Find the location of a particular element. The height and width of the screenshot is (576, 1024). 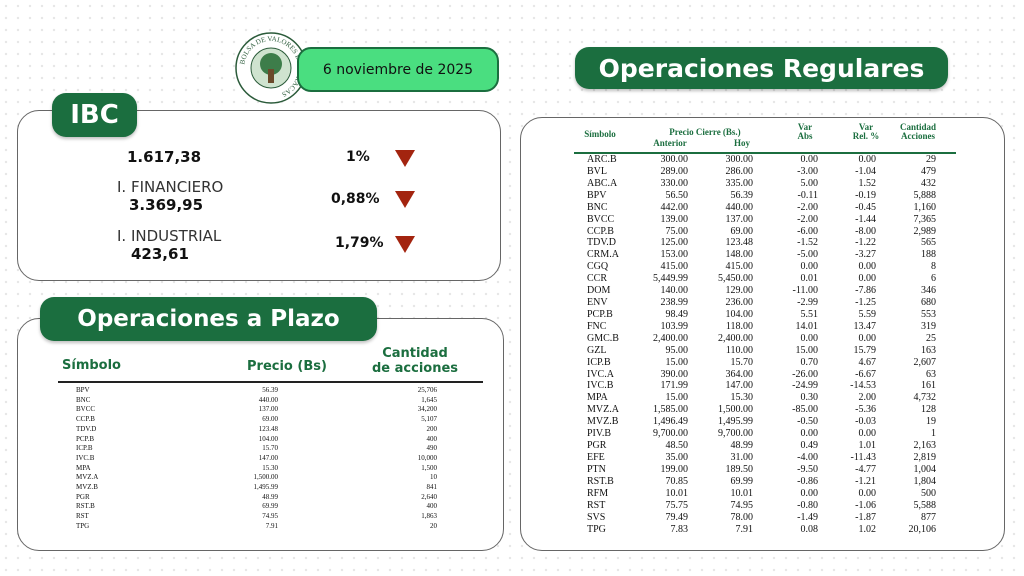

table-cell: 0.01 is located at coordinates (809, 279).